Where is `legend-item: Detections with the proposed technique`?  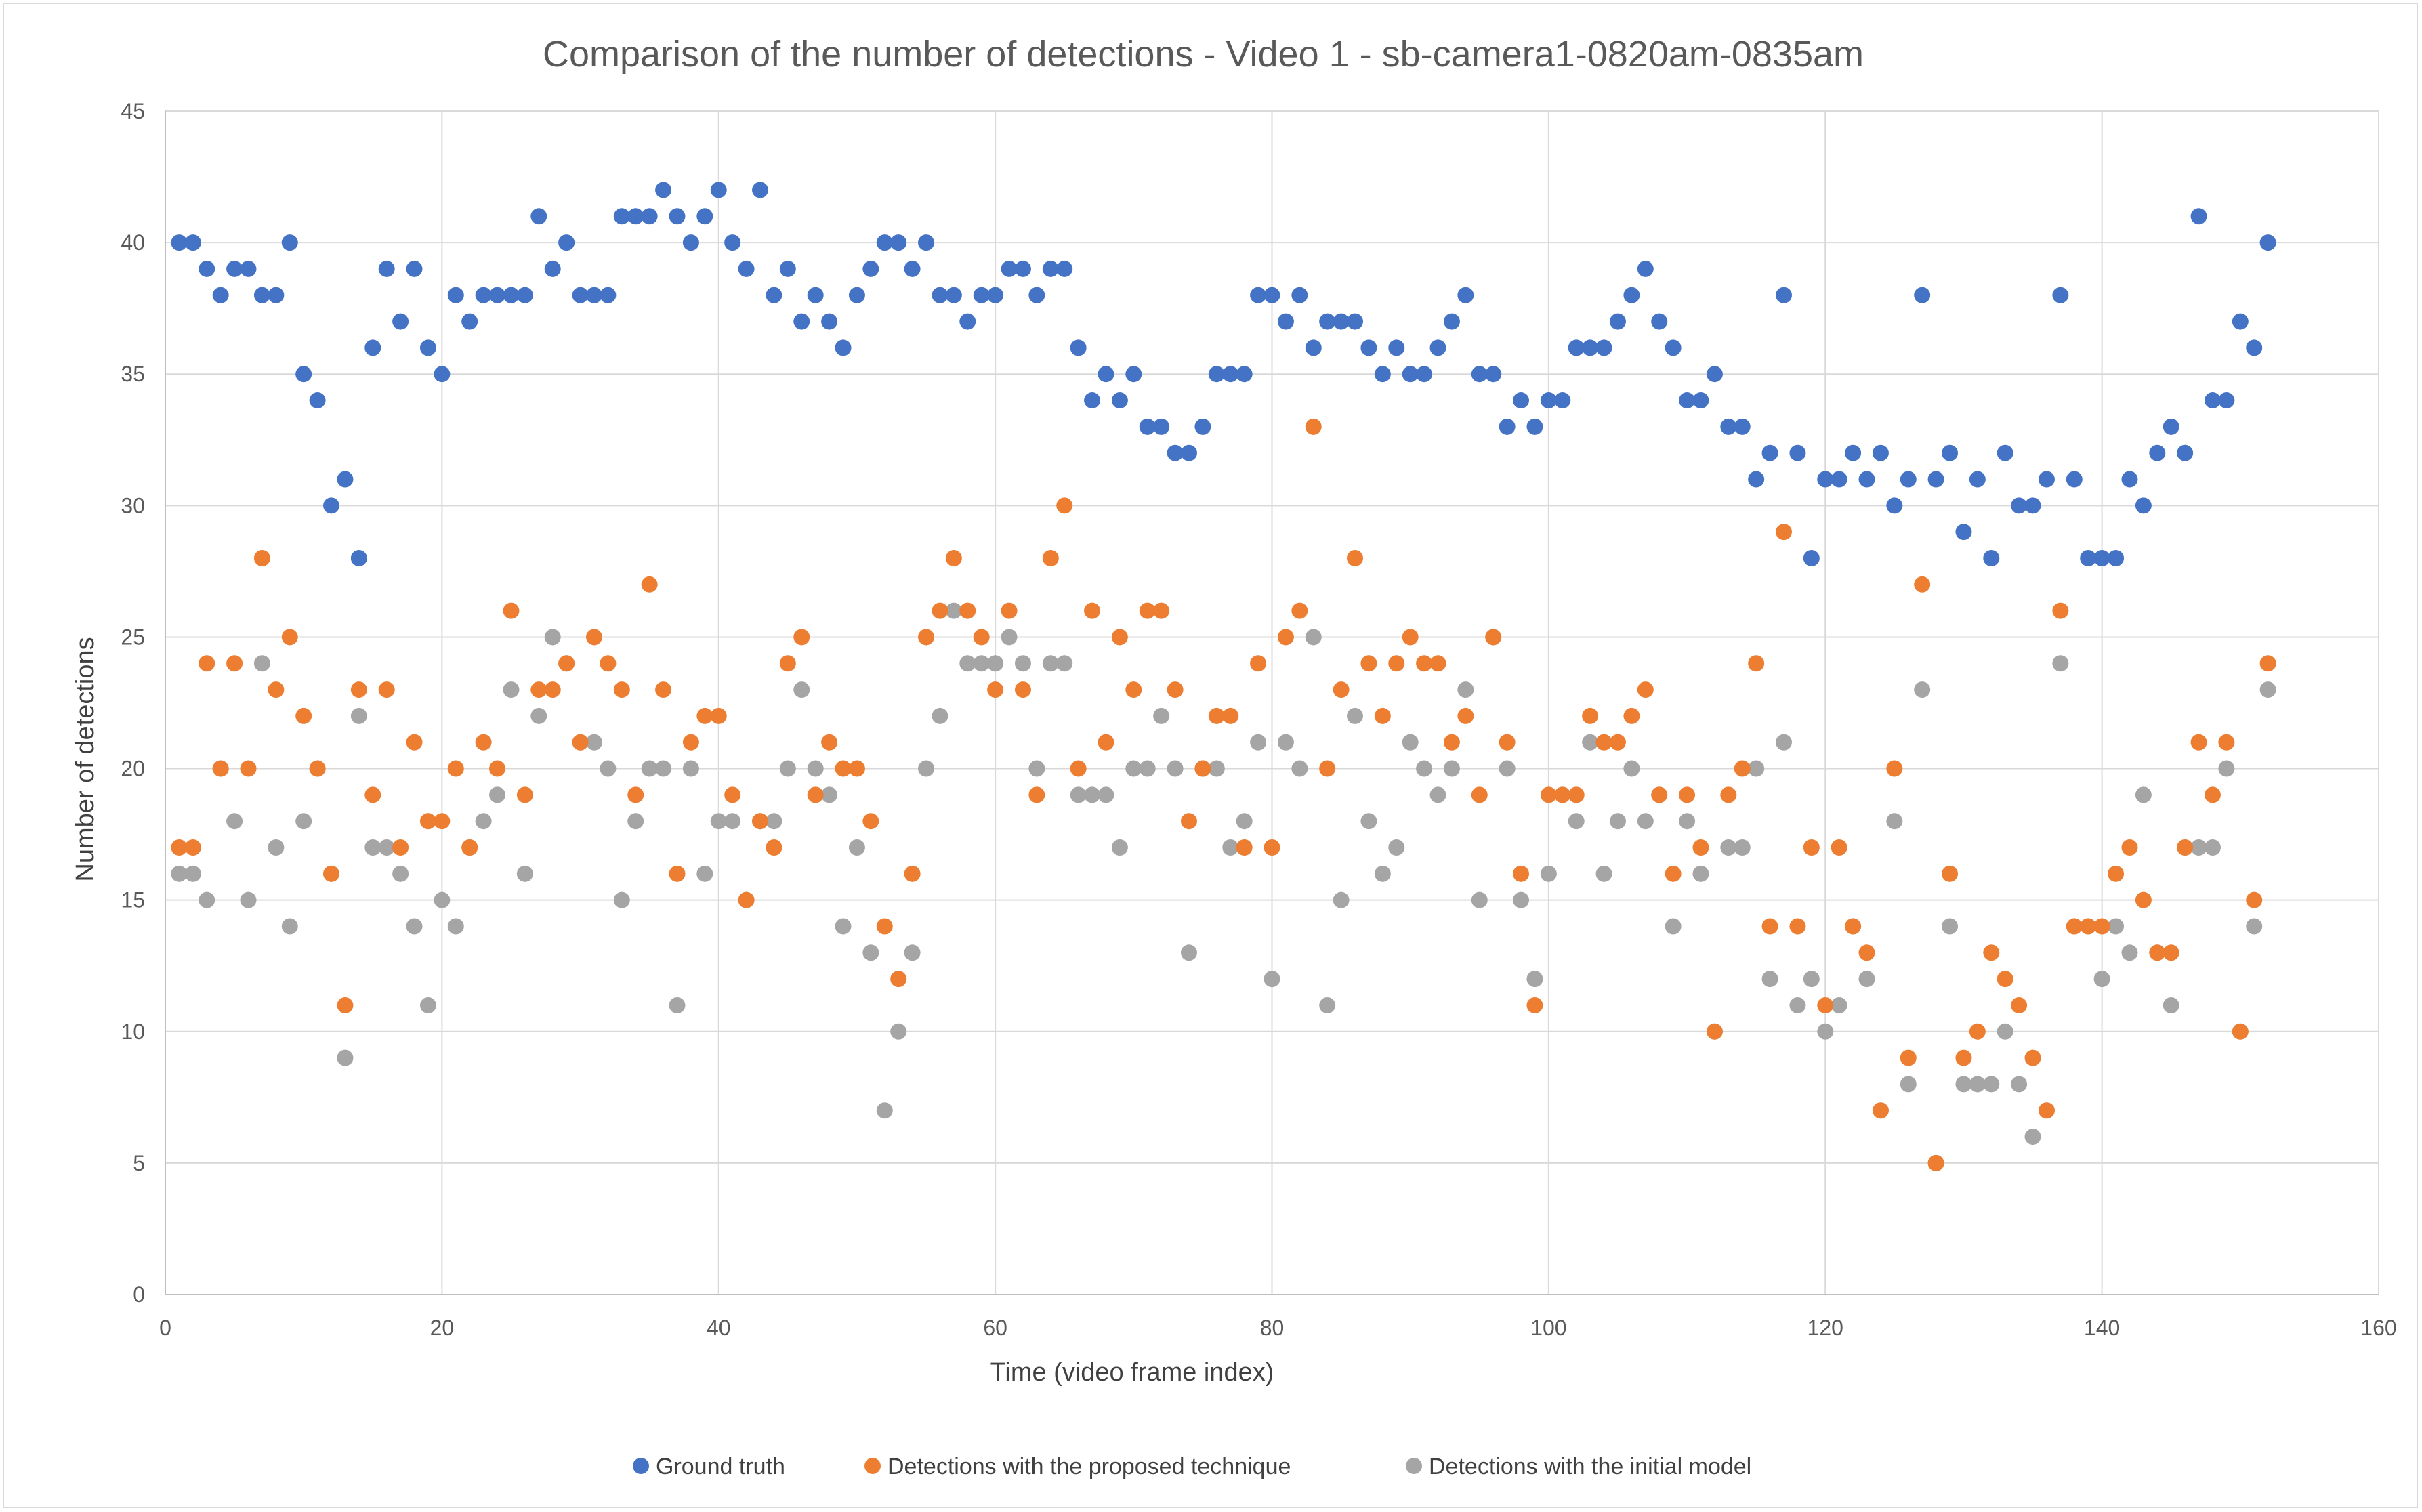
legend-item: Detections with the proposed technique is located at coordinates (1077, 1466).